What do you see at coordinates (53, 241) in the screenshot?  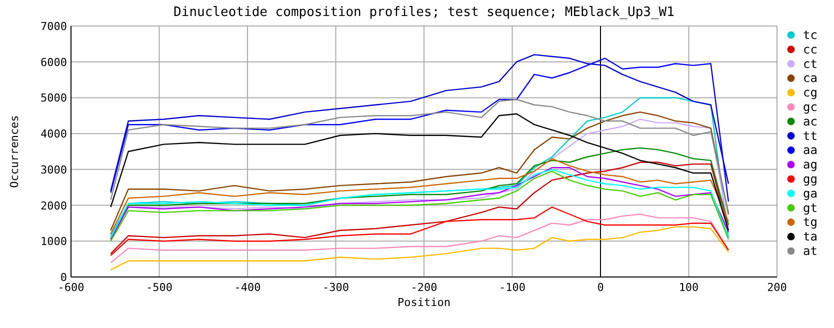 I see `y-tick-label: 1000` at bounding box center [53, 241].